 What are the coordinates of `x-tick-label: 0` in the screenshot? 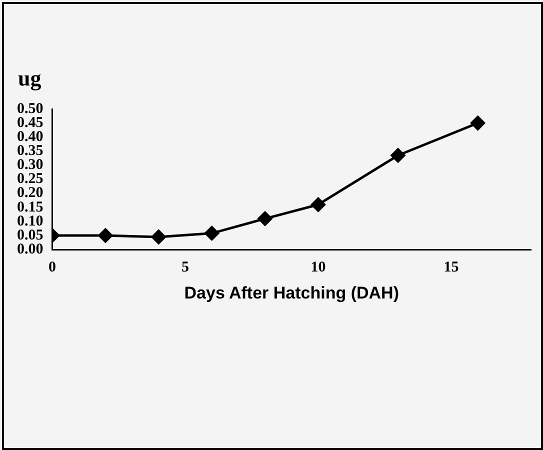 It's located at (52, 267).